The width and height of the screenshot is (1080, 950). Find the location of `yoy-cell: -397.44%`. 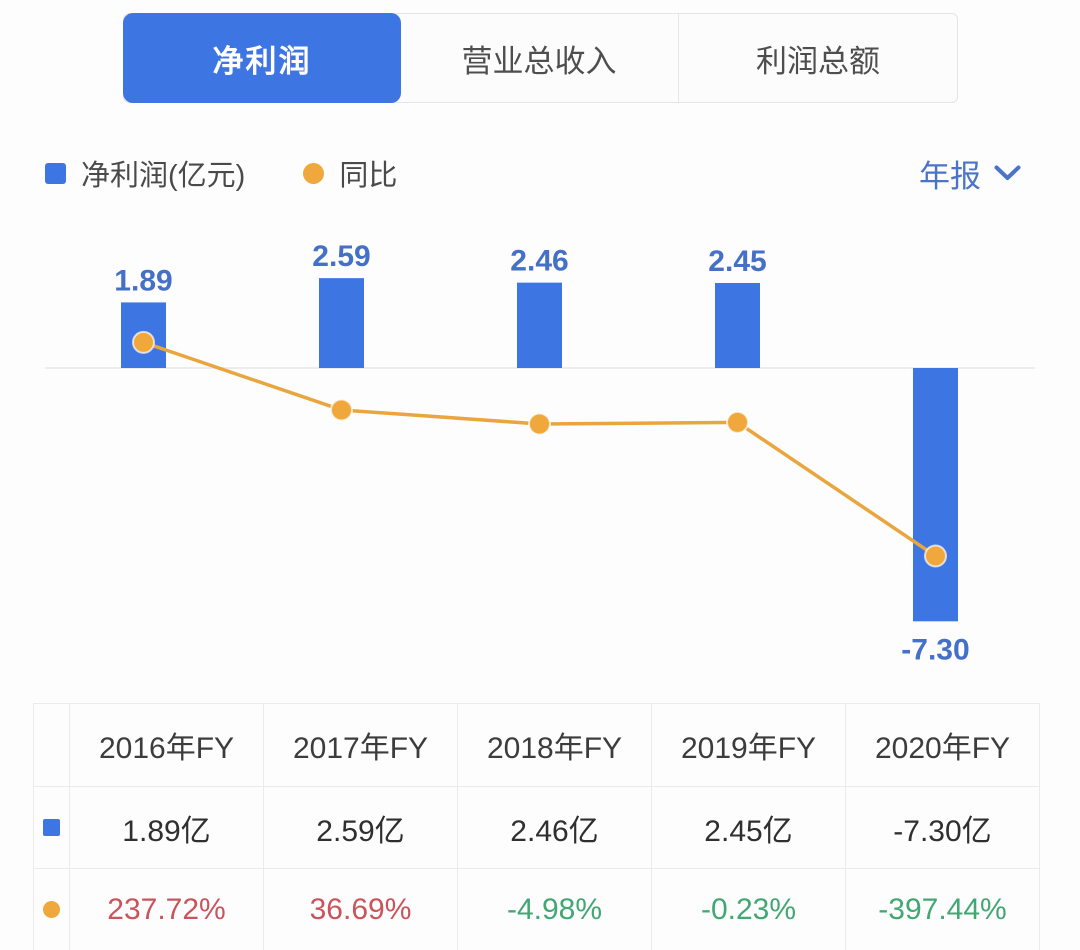

yoy-cell: -397.44% is located at coordinates (942, 909).